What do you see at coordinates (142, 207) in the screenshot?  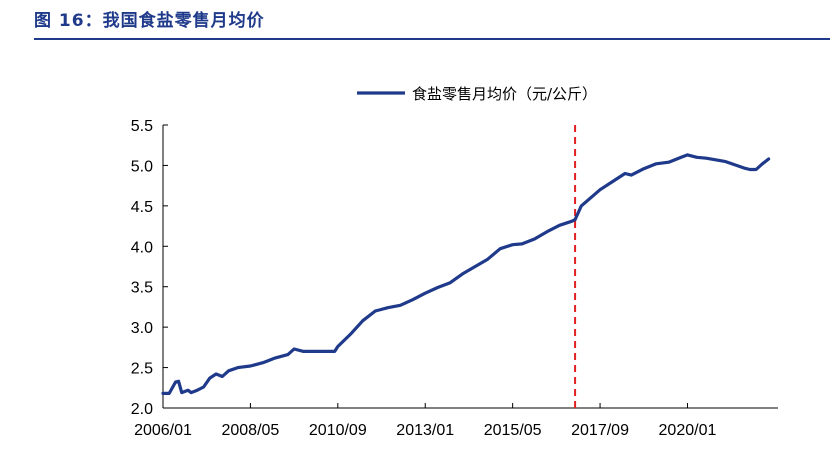 I see `y-tick-label: 4.5` at bounding box center [142, 207].